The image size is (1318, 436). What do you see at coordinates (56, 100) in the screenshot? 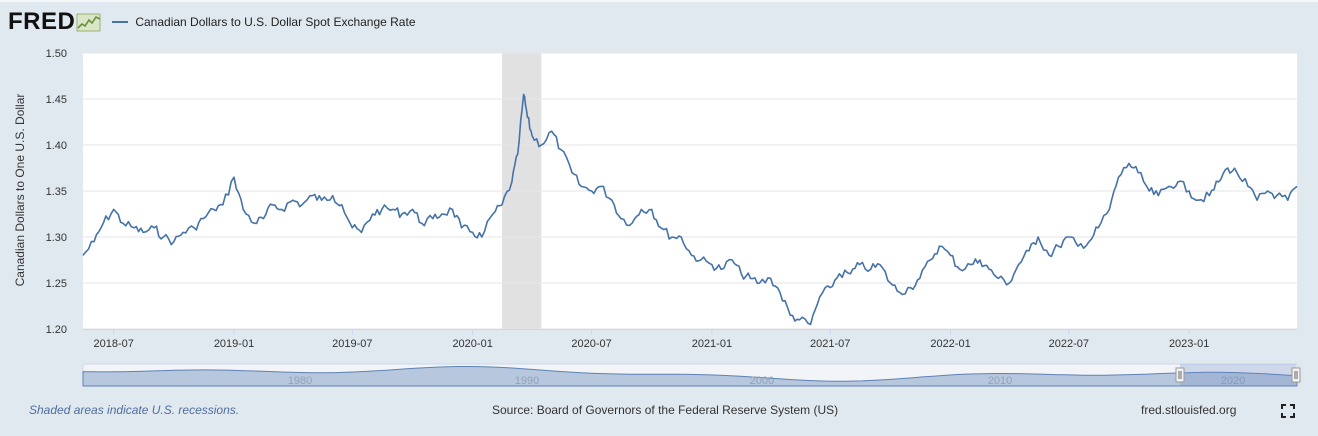
I see `y-tick-label: 1.45` at bounding box center [56, 100].